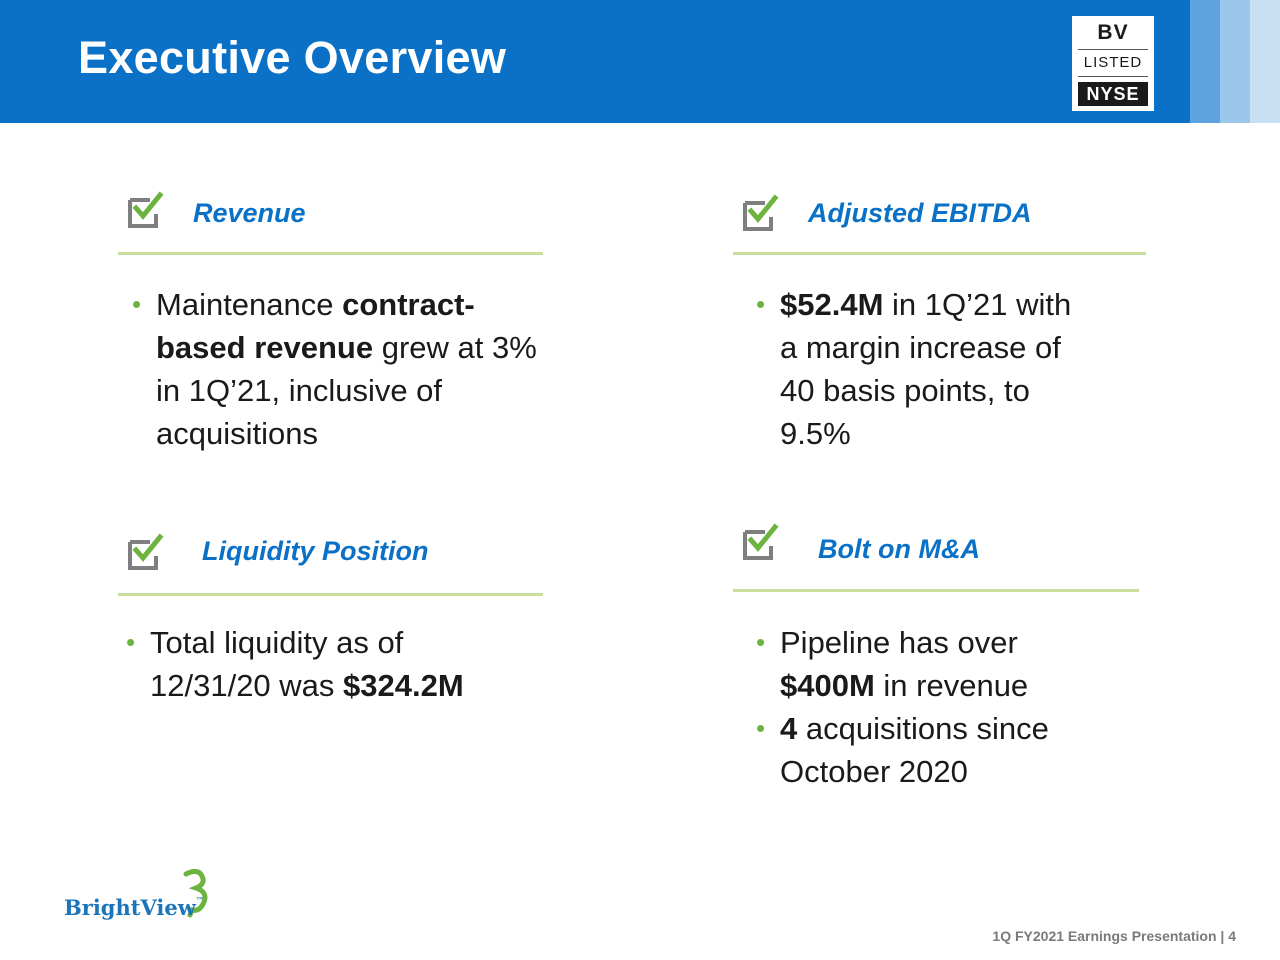 The width and height of the screenshot is (1280, 960). Describe the element at coordinates (199, 900) in the screenshot. I see `logo-trademark: ™` at that location.